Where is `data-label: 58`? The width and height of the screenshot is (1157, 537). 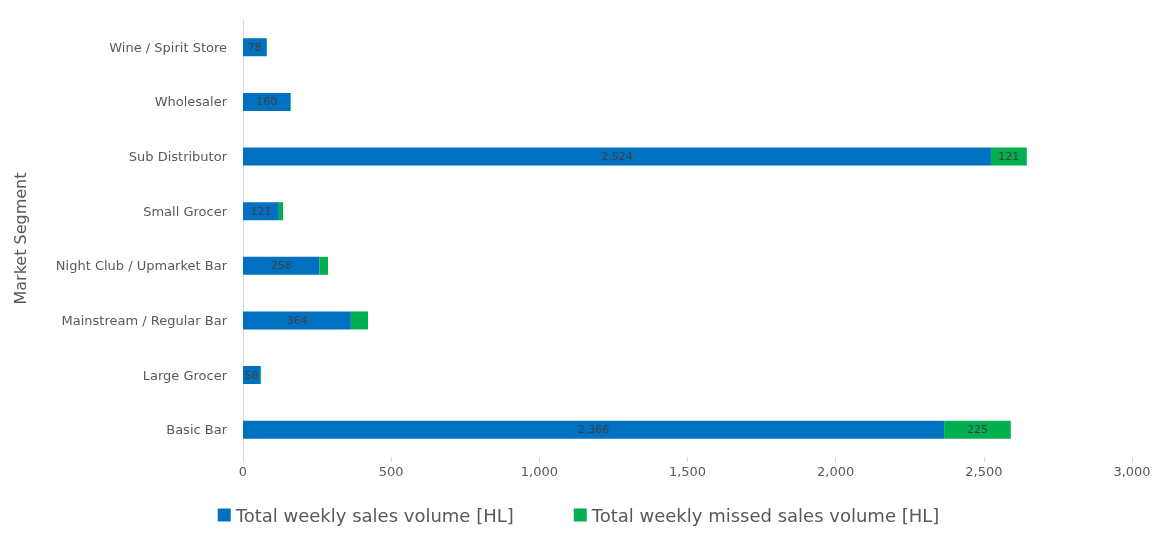 data-label: 58 is located at coordinates (251, 375).